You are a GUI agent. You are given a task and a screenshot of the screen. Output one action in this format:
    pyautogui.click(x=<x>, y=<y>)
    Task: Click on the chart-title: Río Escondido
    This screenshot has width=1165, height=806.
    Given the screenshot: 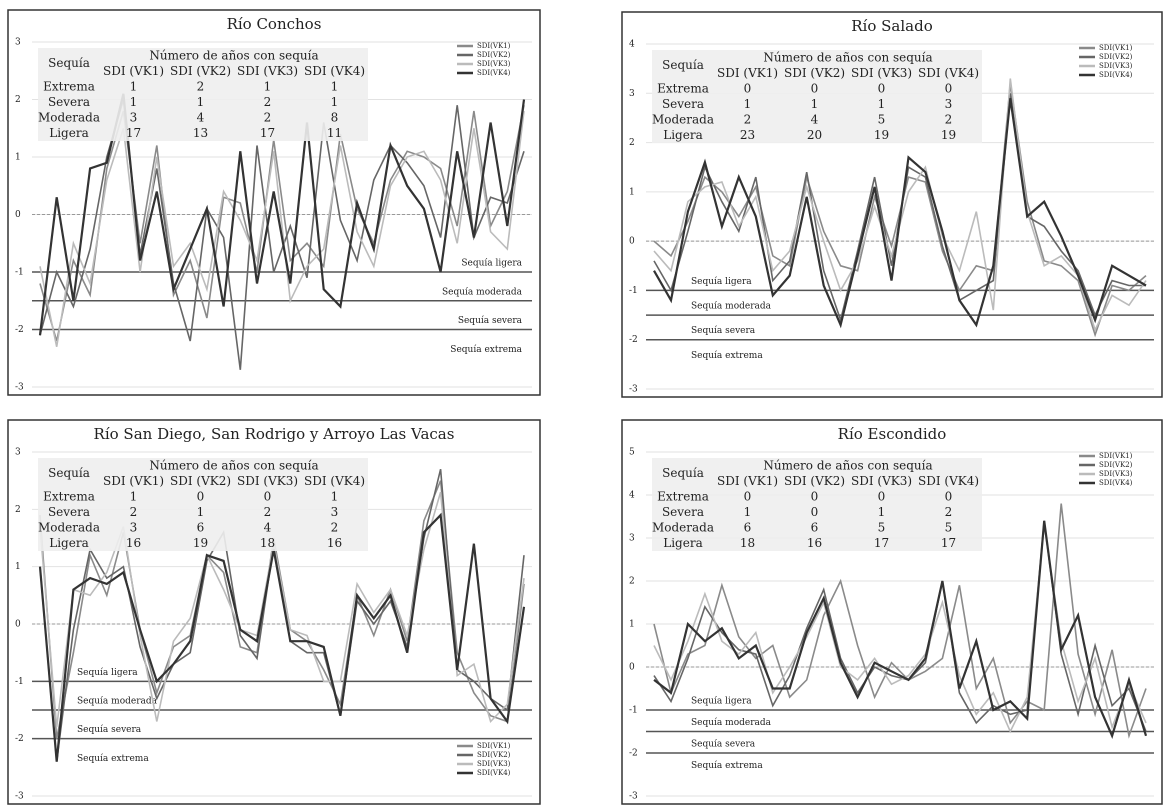 What is the action you would take?
    pyautogui.click(x=892, y=434)
    